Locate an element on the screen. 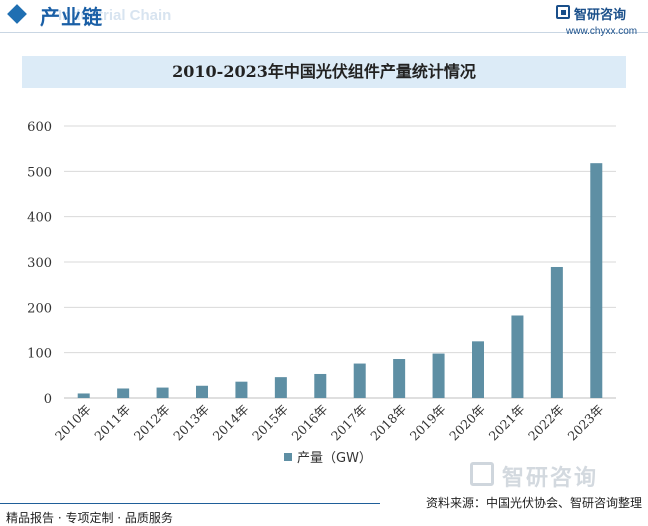 The image size is (648, 526). header-divider is located at coordinates (324, 32).